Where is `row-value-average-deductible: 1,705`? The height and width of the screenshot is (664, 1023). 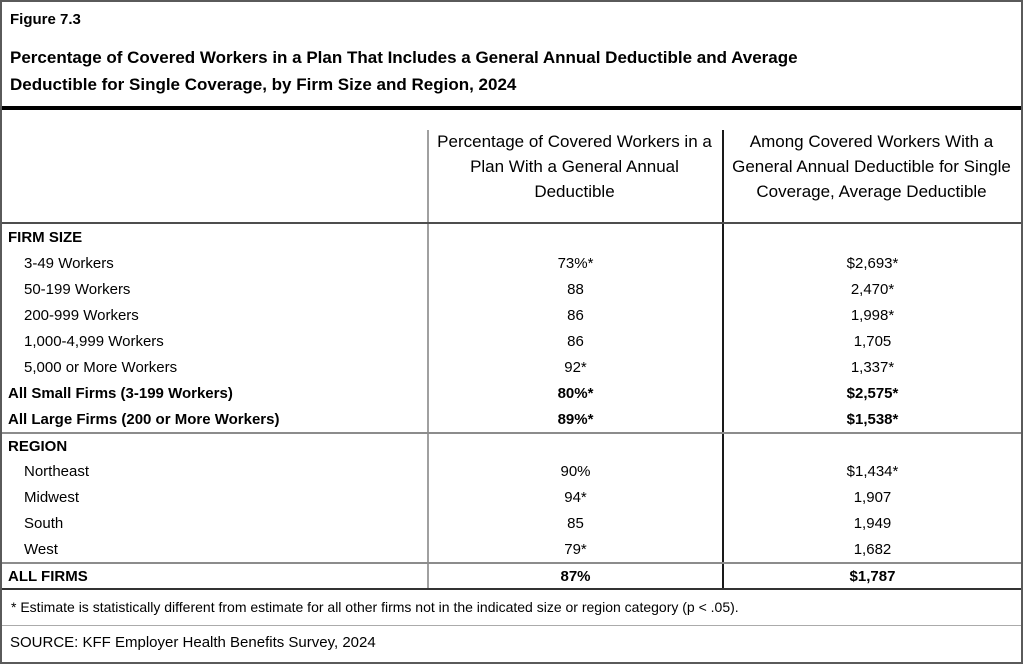 row-value-average-deductible: 1,705 is located at coordinates (871, 341).